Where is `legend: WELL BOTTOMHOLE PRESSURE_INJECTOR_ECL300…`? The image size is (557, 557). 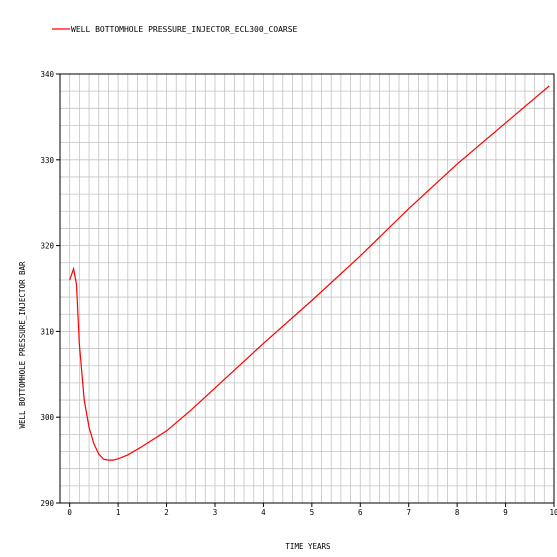 legend: WELL BOTTOMHOLE PRESSURE_INJECTOR_ECL300… is located at coordinates (175, 29).